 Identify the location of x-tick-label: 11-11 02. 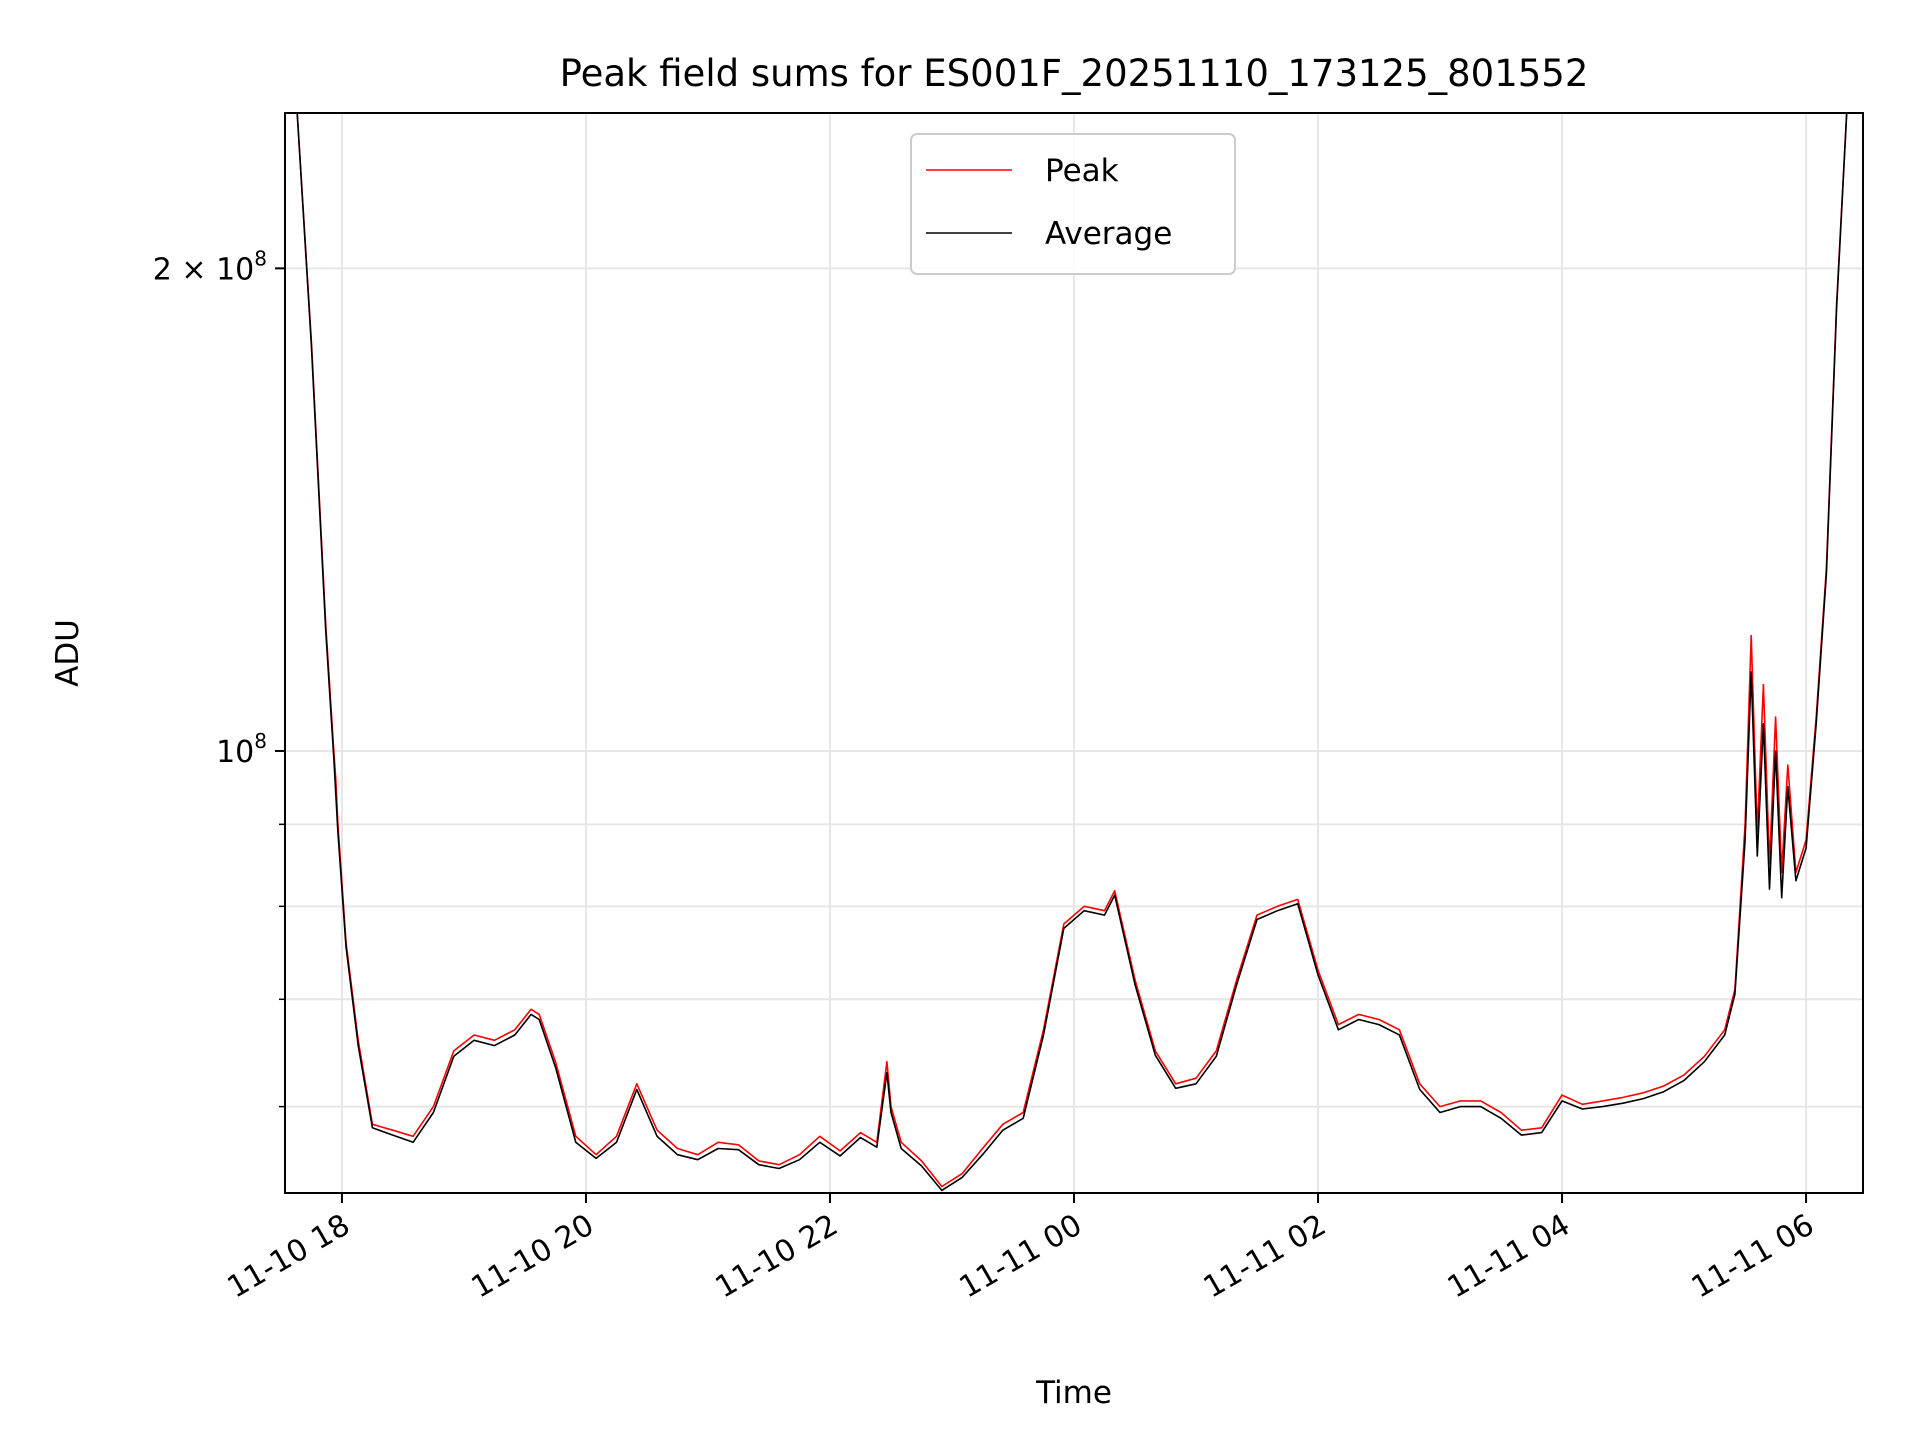
(1265, 1257).